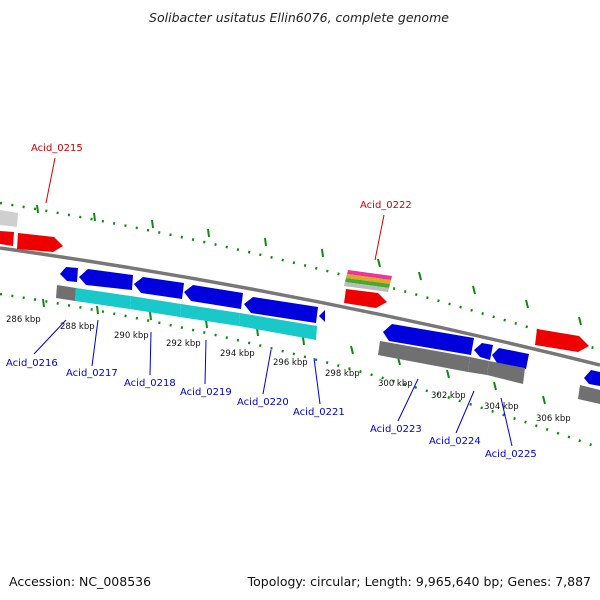 Image resolution: width=600 pixels, height=600 pixels. What do you see at coordinates (57, 148) in the screenshot?
I see `gene-label-acid-0215: Acid_0215` at bounding box center [57, 148].